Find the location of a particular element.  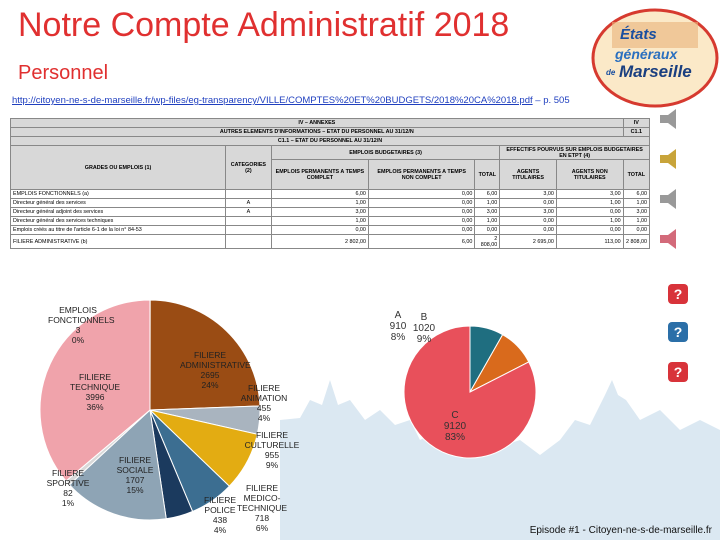

table-cell: Directeur général des services is located at coordinates (118, 203).